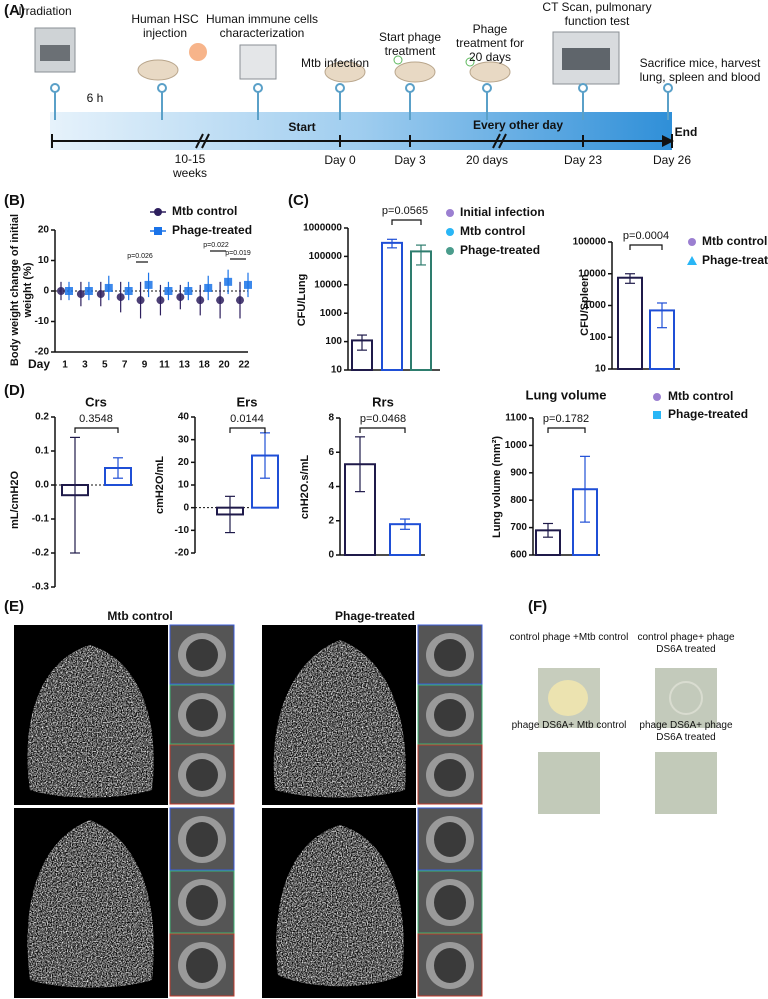 Image resolution: width=768 pixels, height=999 pixels. What do you see at coordinates (646, 236) in the screenshot?
I see `p-value: p=0.0004` at bounding box center [646, 236].